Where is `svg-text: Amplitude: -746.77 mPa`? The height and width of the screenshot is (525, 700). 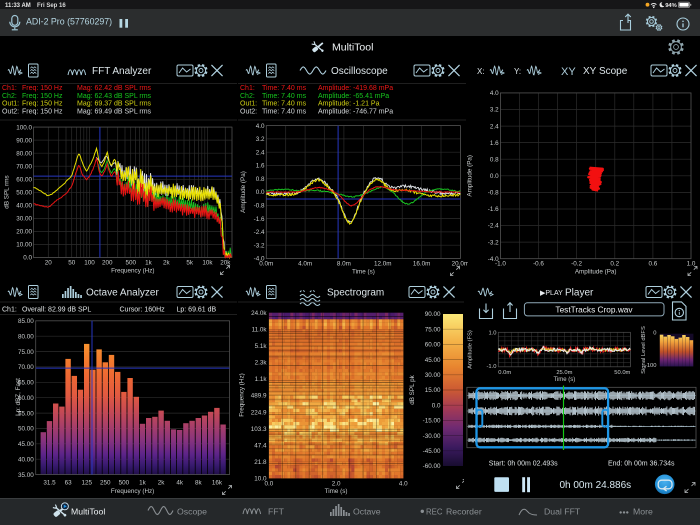 svg-text: Amplitude: -746.77 mPa is located at coordinates (355, 111).